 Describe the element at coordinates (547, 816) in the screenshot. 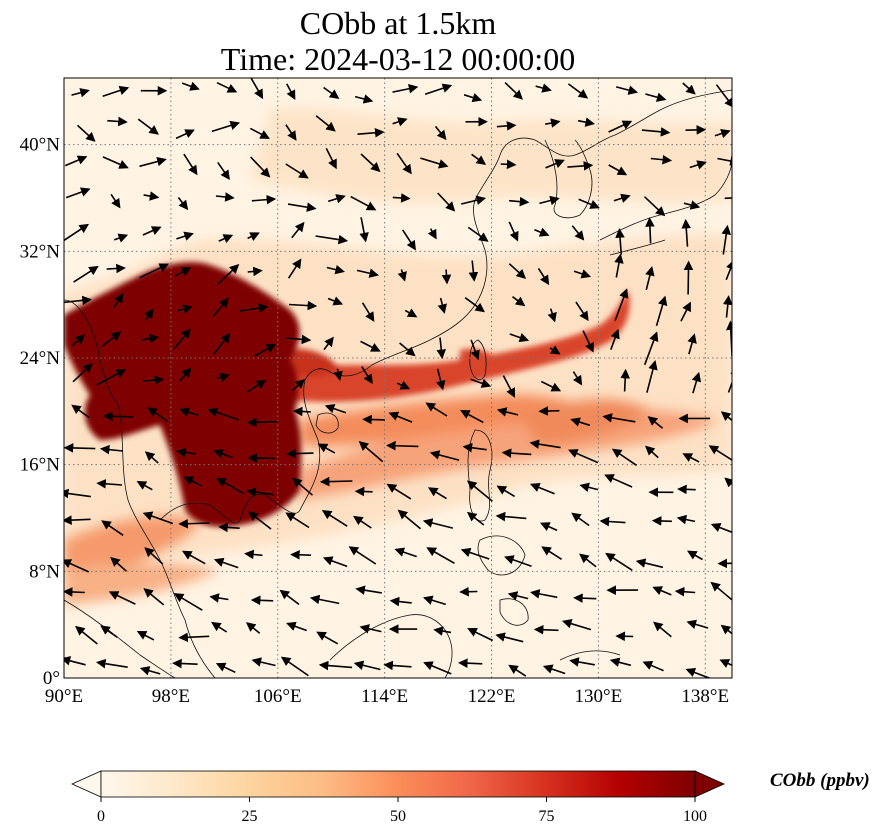

I see `colorbar-tick-label: 75` at that location.